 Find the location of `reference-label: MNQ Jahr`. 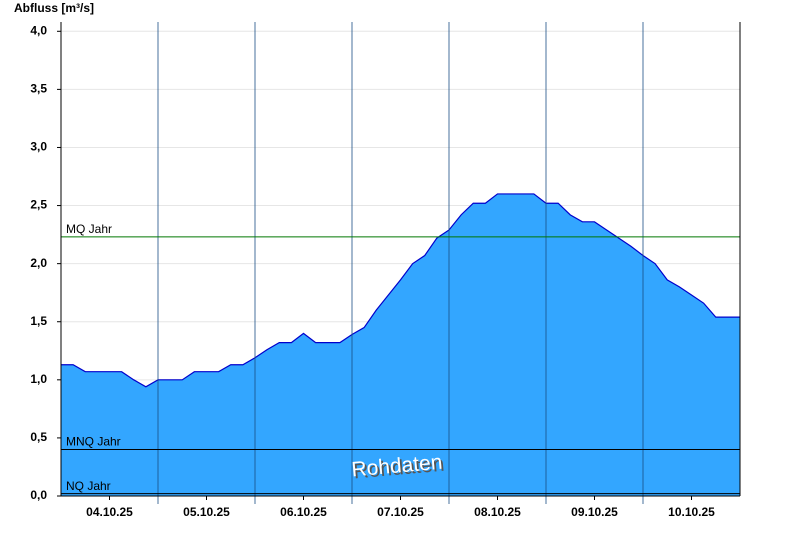

reference-label: MNQ Jahr is located at coordinates (93, 442).